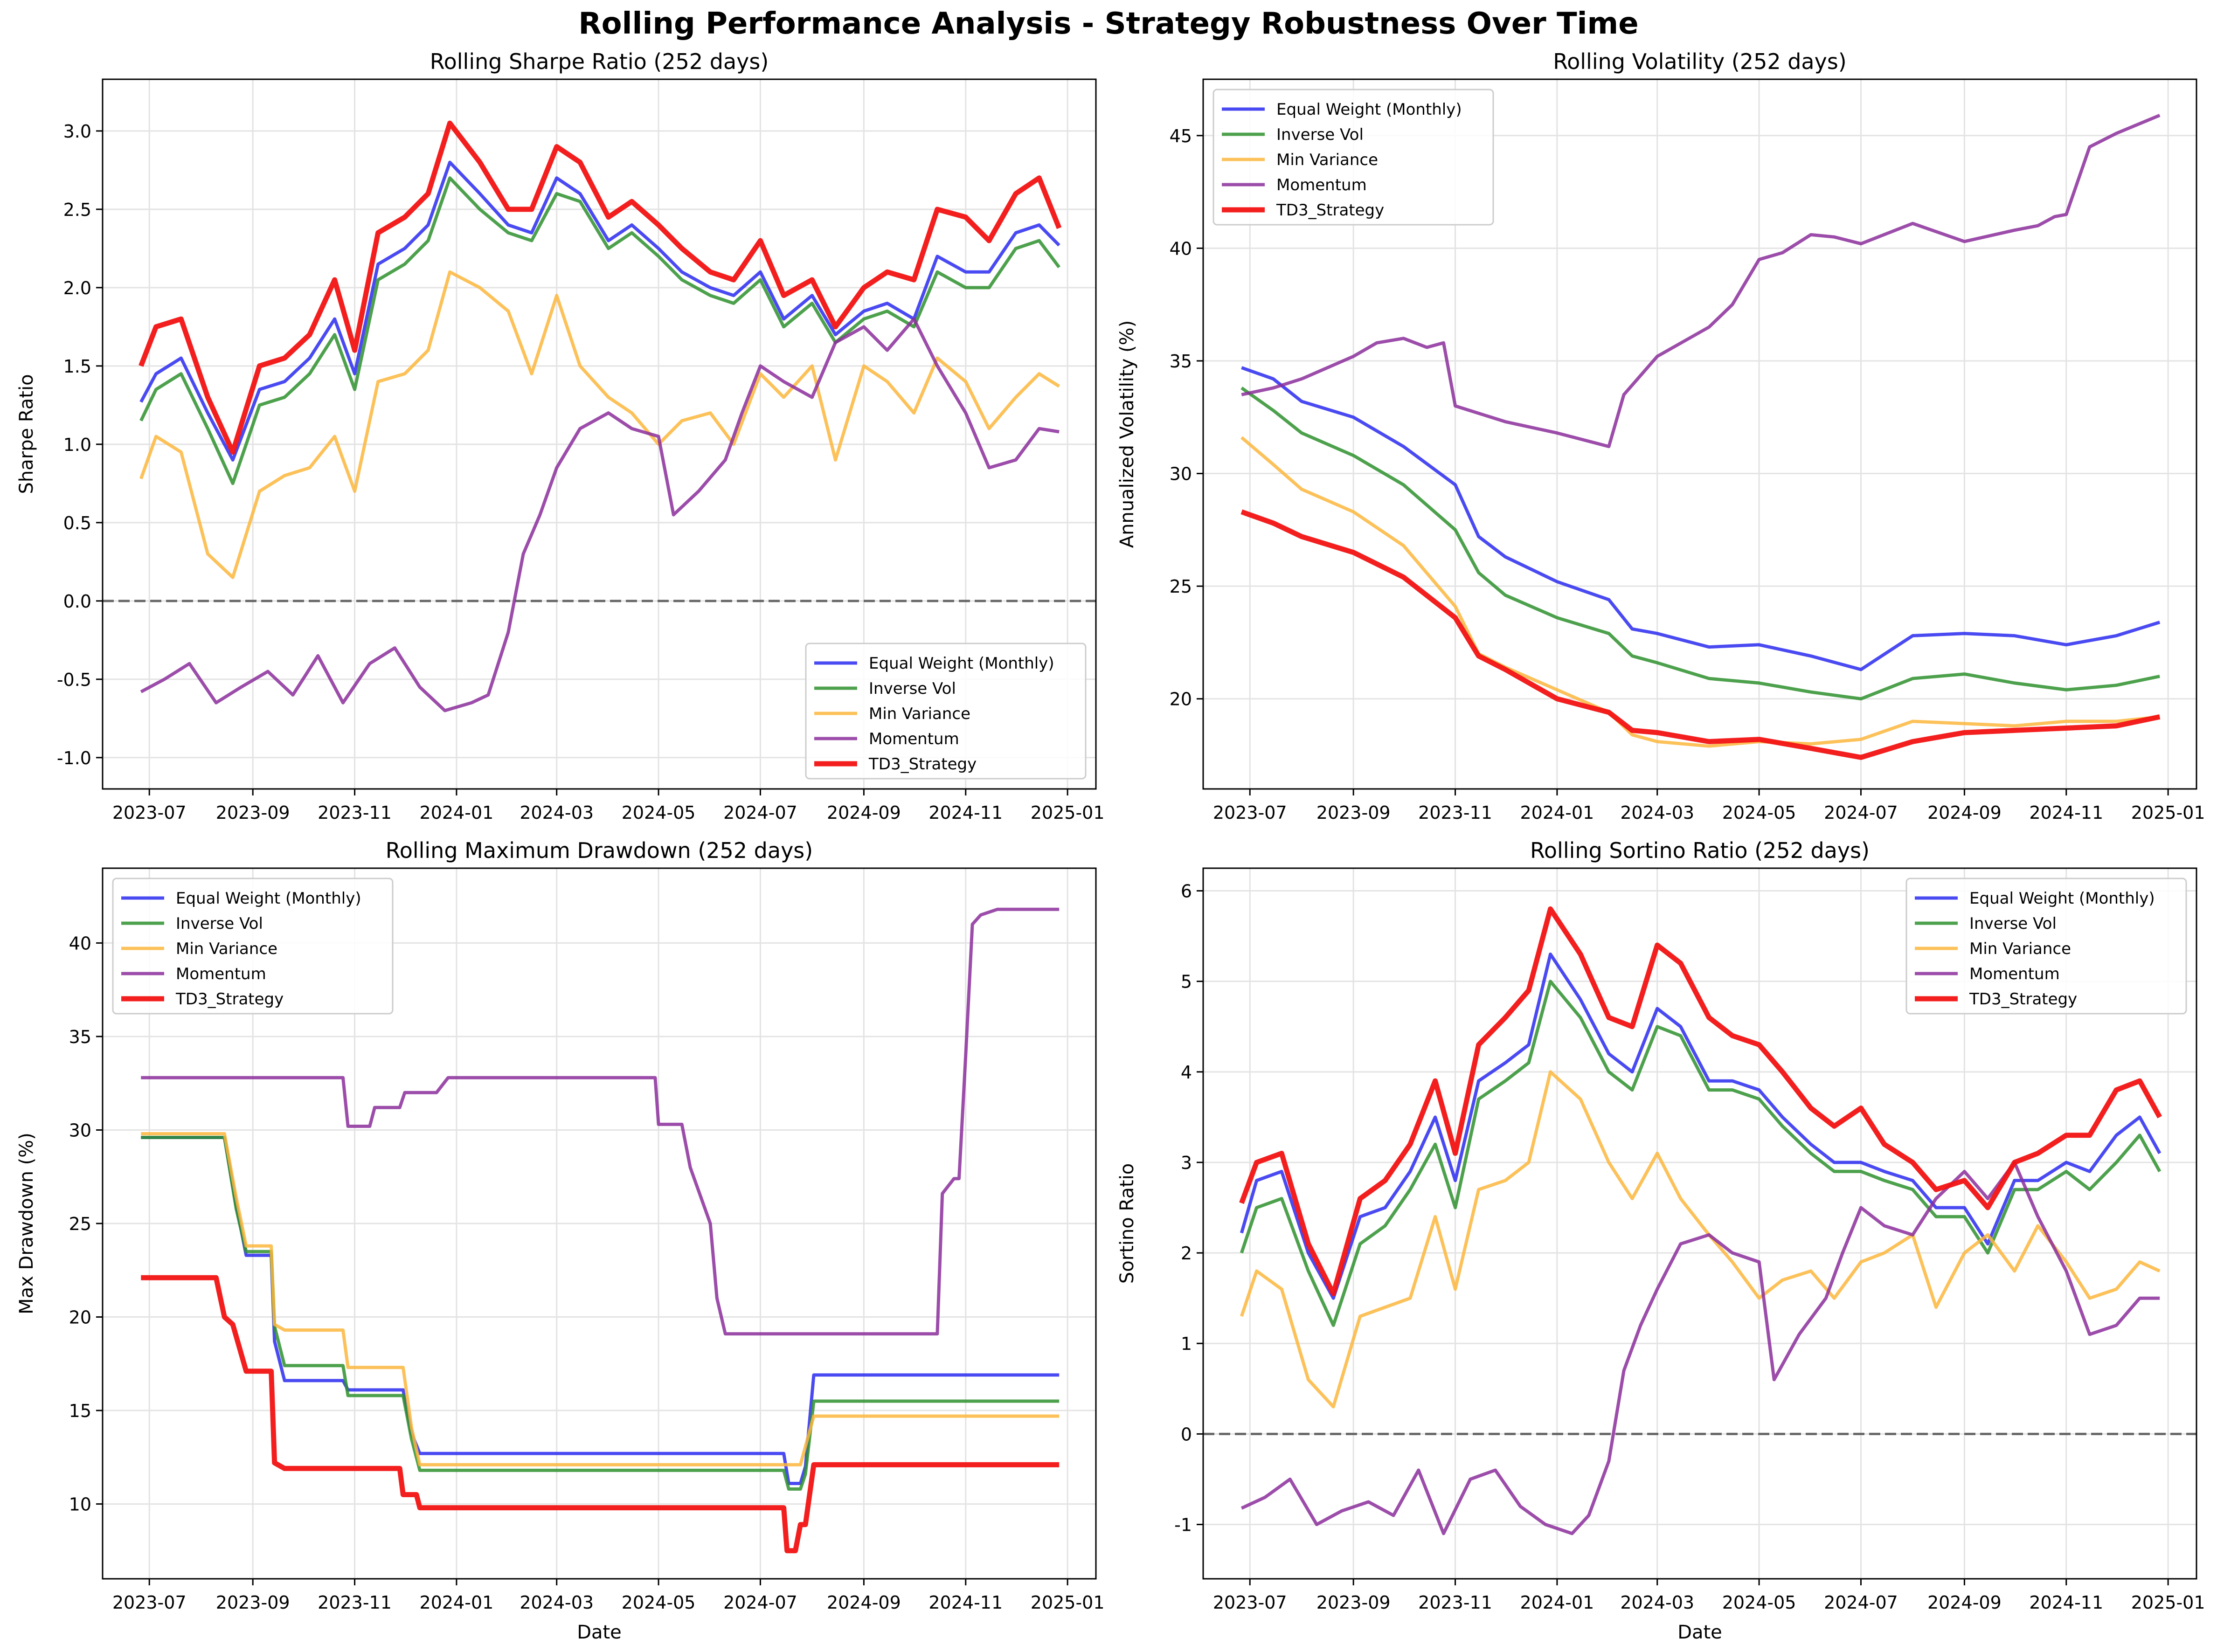 The image size is (2217, 1652). Describe the element at coordinates (1181, 136) in the screenshot. I see `y-tick-label: 45` at that location.